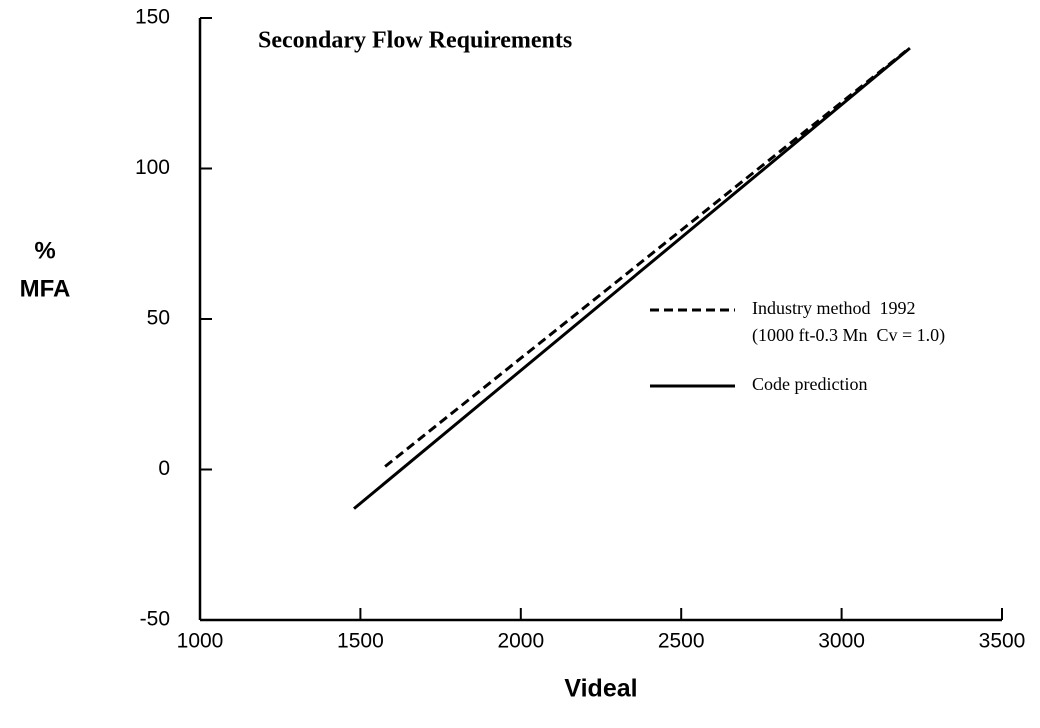 The width and height of the screenshot is (1040, 728). I want to click on legend-label: Industry method 1992, so click(834, 308).